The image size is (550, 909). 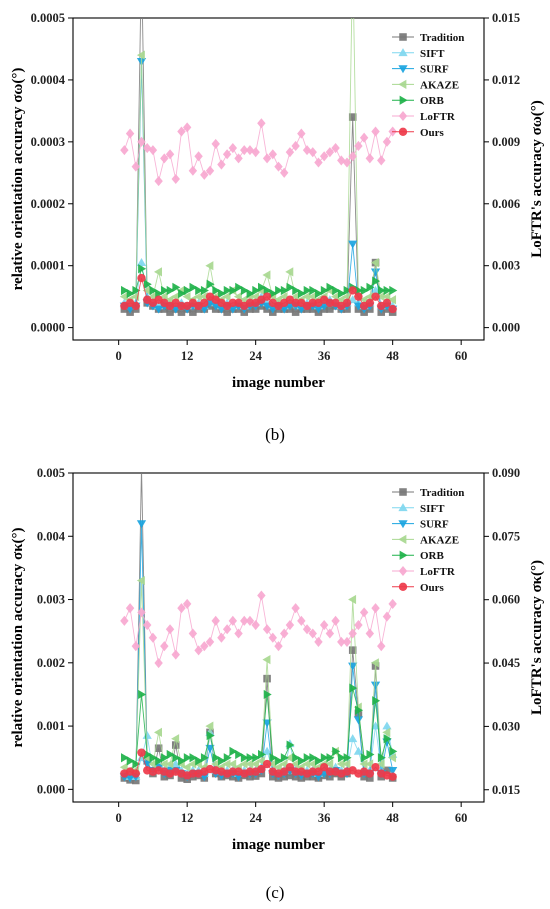 What do you see at coordinates (275, 434) in the screenshot?
I see `panel-caption: (b)` at bounding box center [275, 434].